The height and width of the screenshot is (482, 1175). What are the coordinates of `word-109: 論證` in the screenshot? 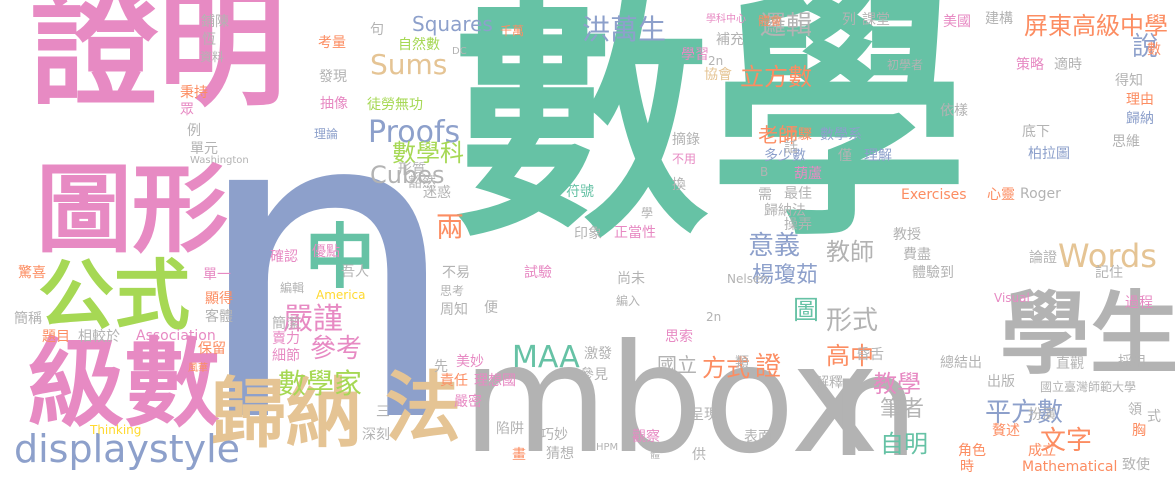 It's located at (1043, 258).